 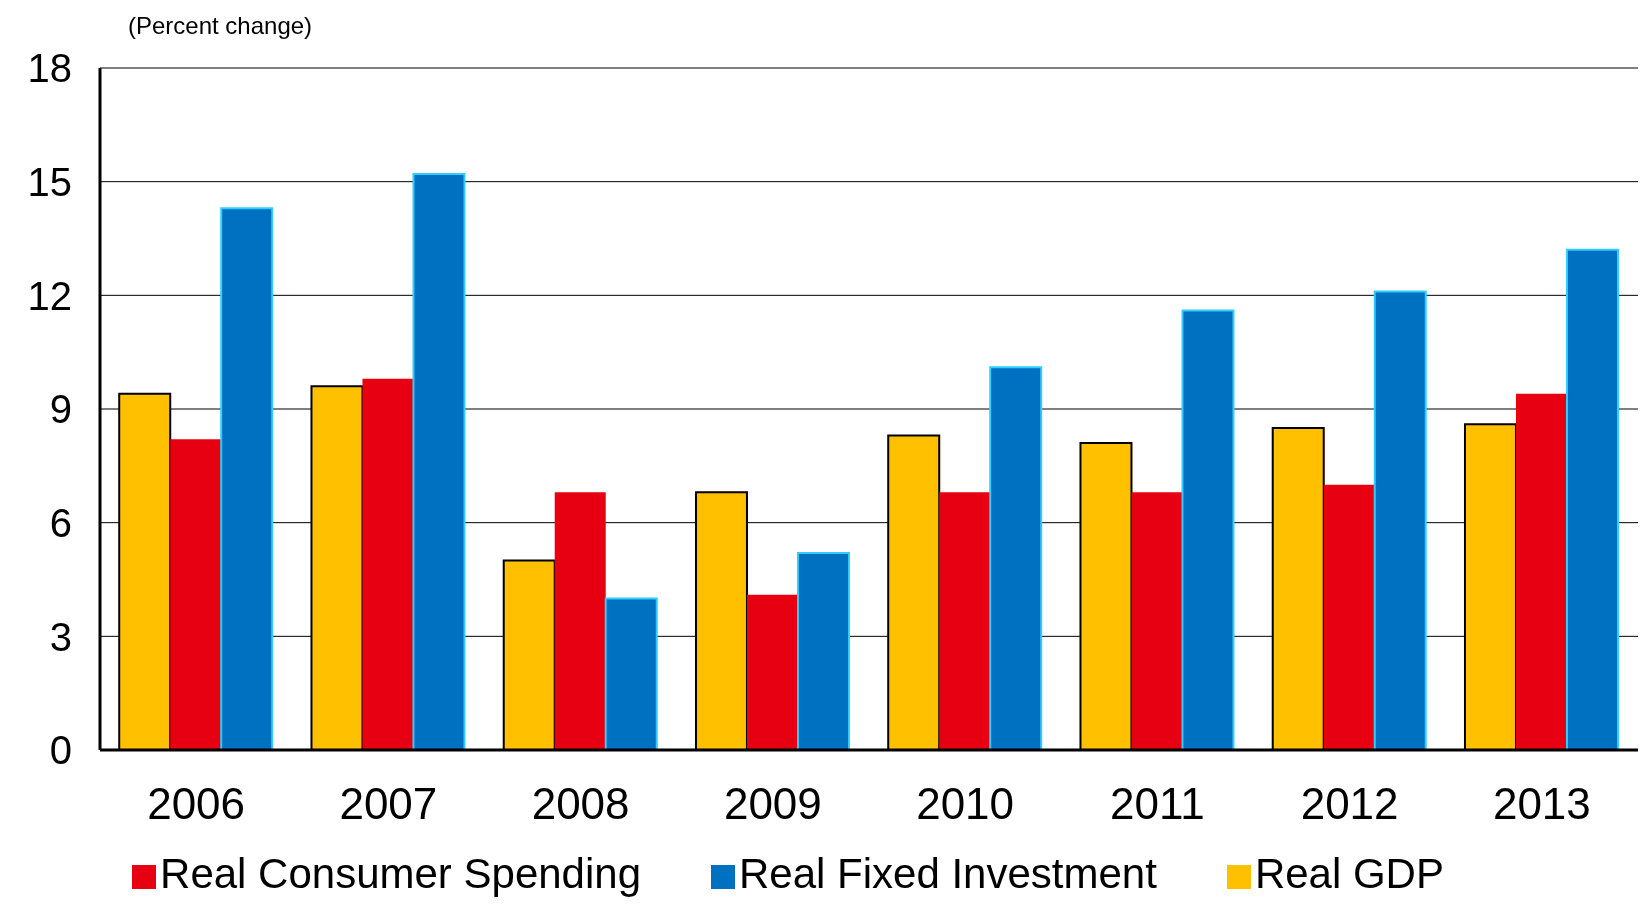 I want to click on x-tick-label: 2013, so click(x=1541, y=804).